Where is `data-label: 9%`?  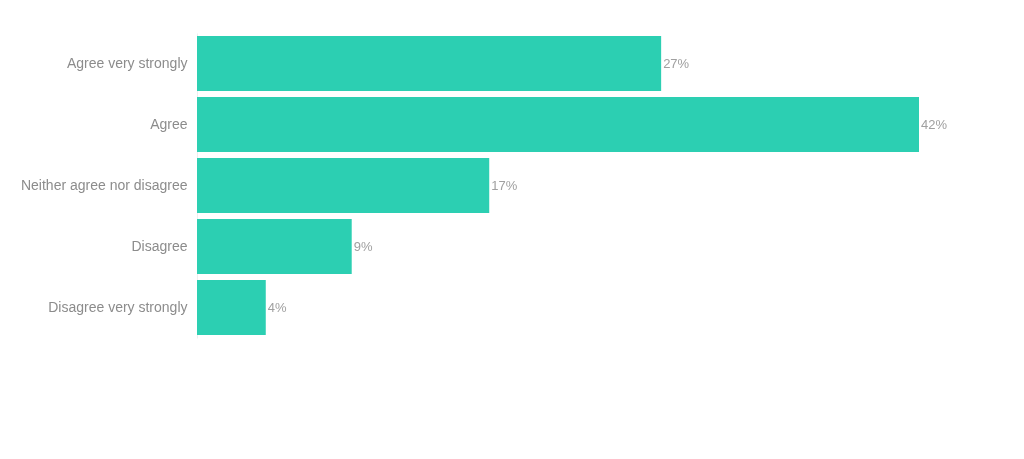 data-label: 9% is located at coordinates (363, 246).